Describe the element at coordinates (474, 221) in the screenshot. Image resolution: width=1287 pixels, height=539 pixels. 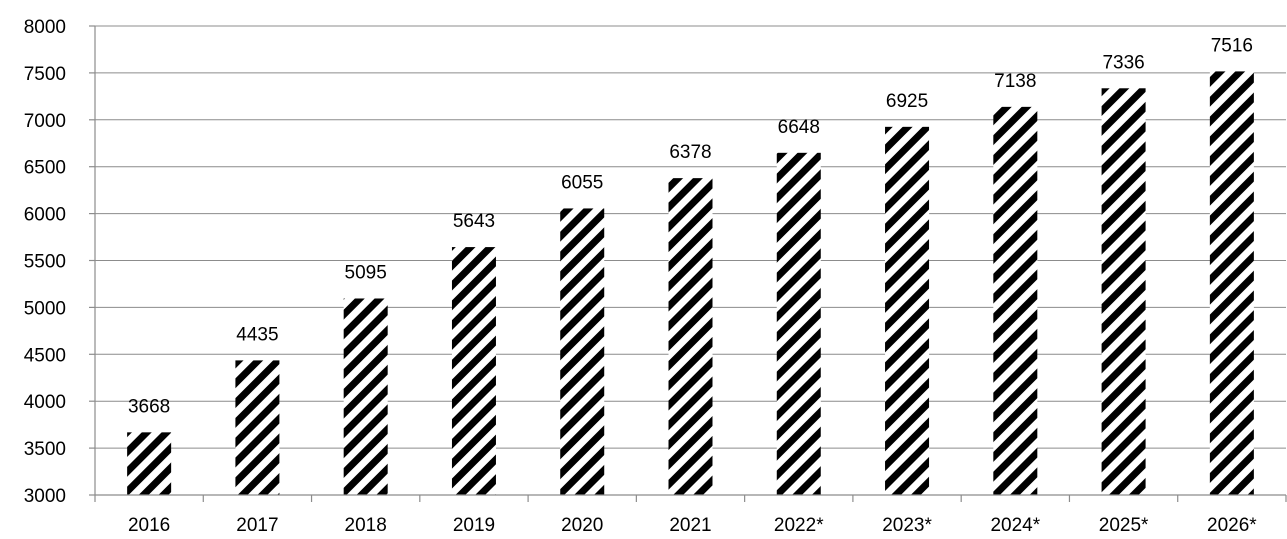
I see `data-label-2019: 5643` at that location.